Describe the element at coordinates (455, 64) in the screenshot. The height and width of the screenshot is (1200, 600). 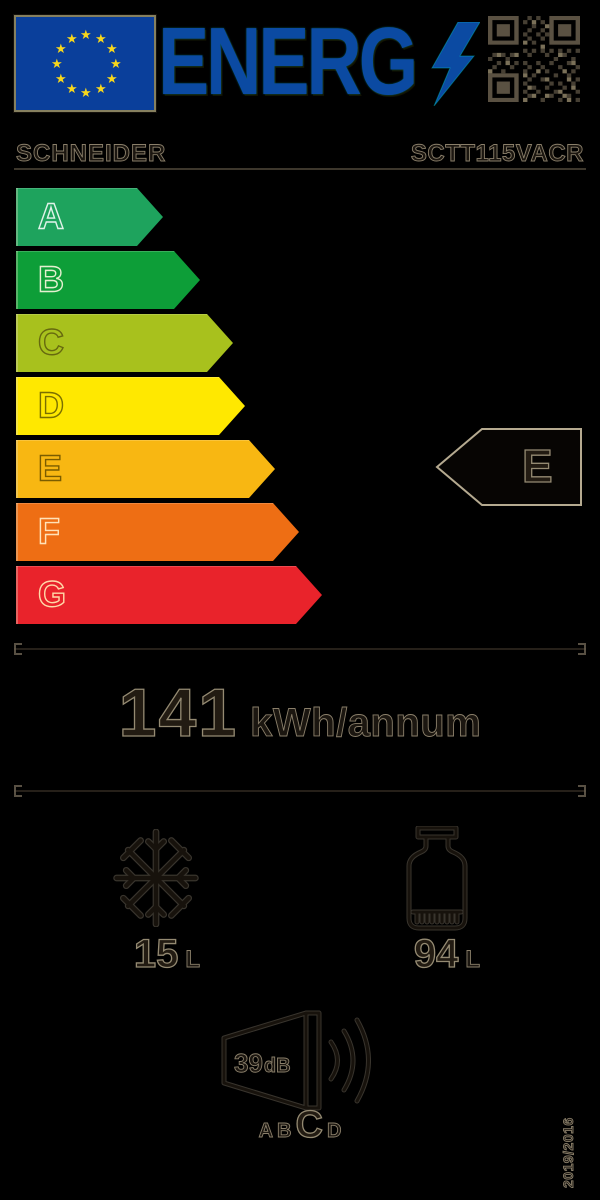
I see `lightning-bolt-icon` at that location.